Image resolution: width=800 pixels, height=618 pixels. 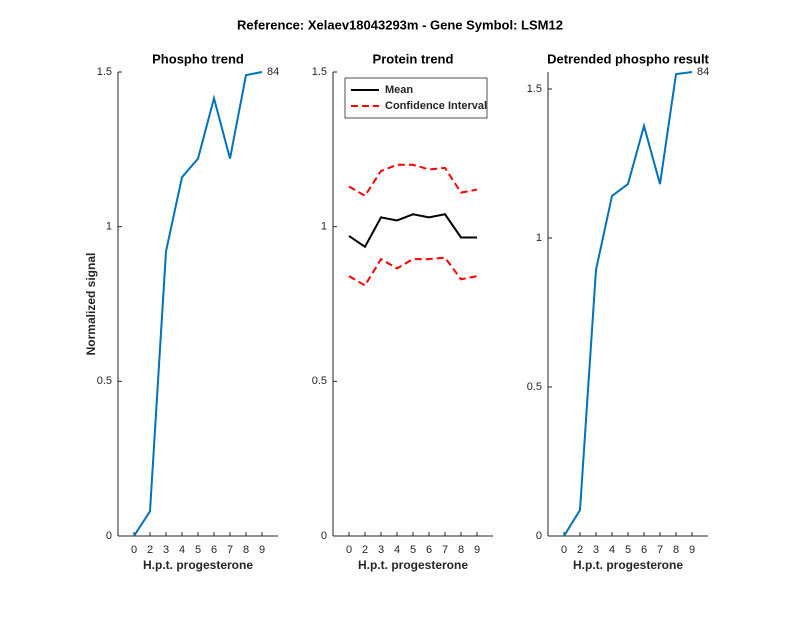 What do you see at coordinates (436, 106) in the screenshot?
I see `legend-label: Confidence Interval` at bounding box center [436, 106].